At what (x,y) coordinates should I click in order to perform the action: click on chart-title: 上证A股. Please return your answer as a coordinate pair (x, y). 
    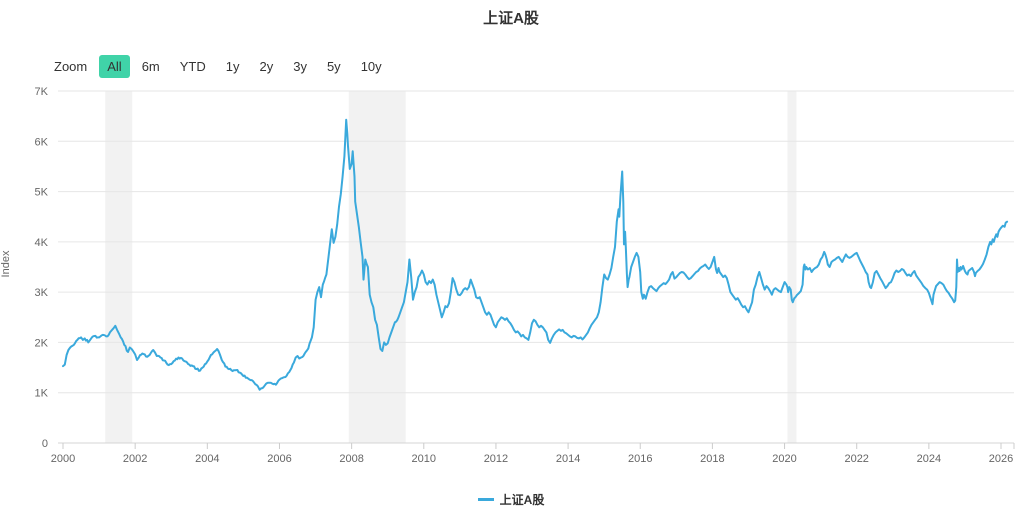
    Looking at the image, I should click on (511, 18).